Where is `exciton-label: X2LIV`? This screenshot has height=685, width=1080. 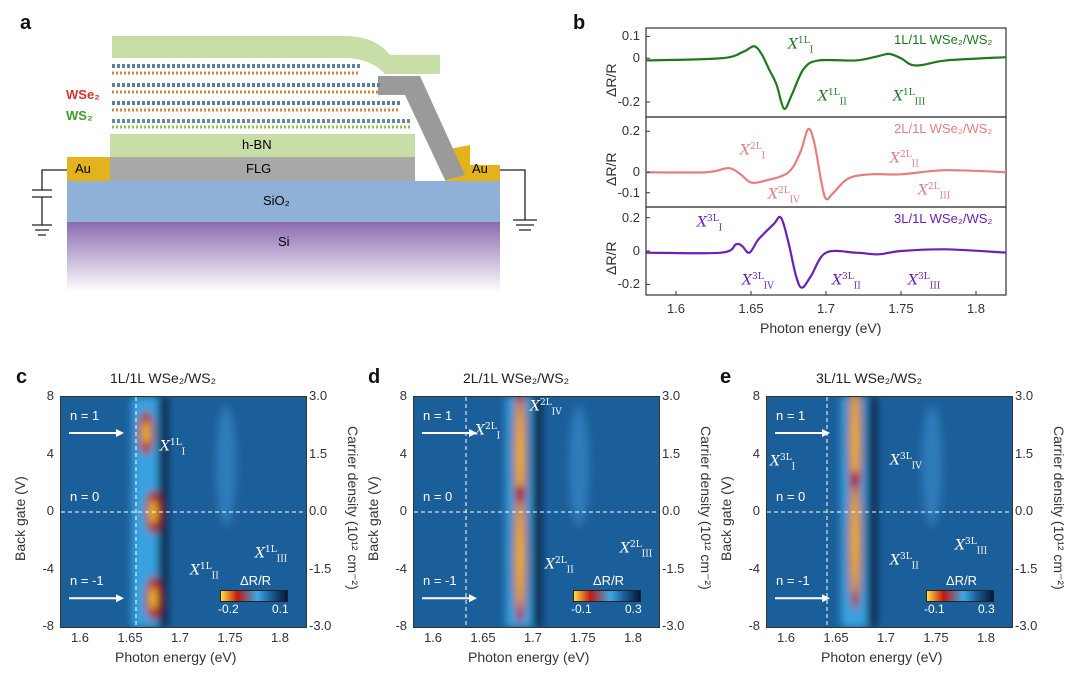 exciton-label: X2LIV is located at coordinates (546, 408).